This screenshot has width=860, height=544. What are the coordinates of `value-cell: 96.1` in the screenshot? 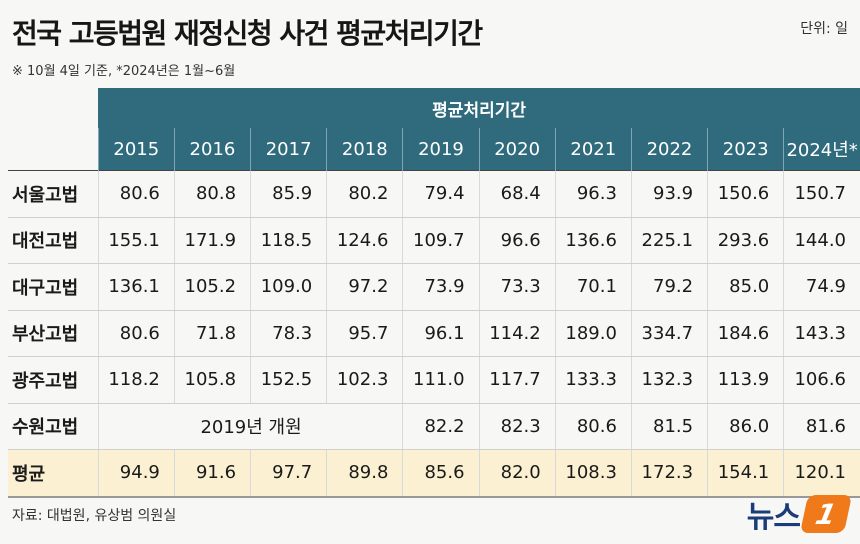 It's located at (441, 333).